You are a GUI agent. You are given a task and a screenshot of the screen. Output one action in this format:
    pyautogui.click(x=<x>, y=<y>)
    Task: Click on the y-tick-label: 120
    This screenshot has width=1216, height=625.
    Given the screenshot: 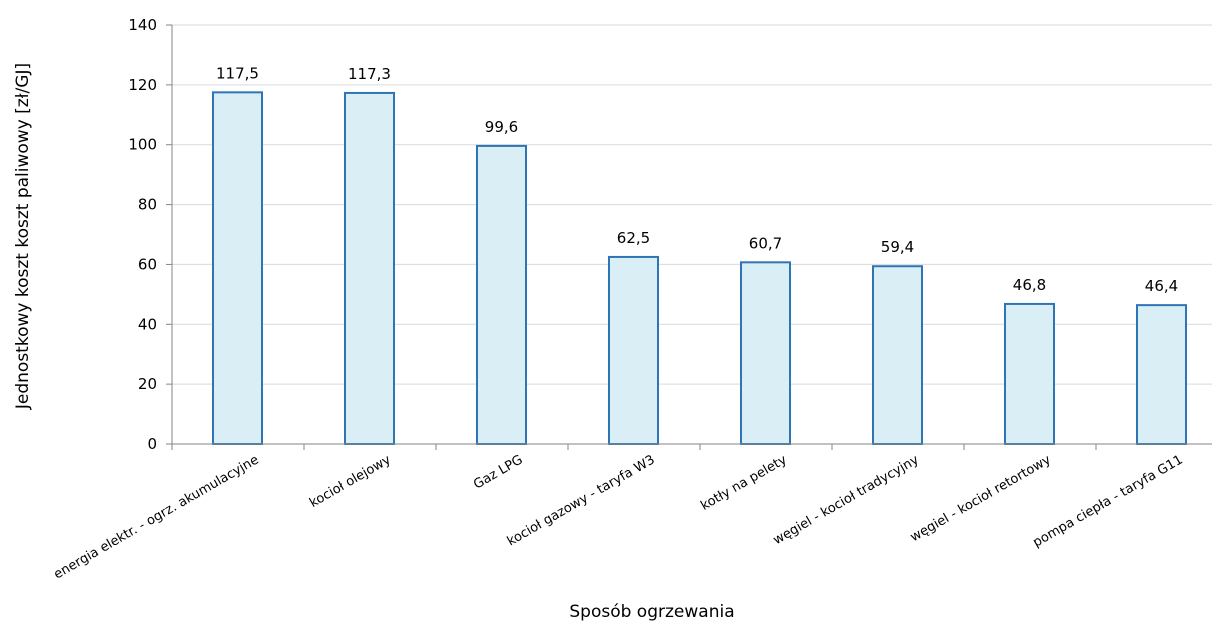 What is the action you would take?
    pyautogui.click(x=142, y=85)
    